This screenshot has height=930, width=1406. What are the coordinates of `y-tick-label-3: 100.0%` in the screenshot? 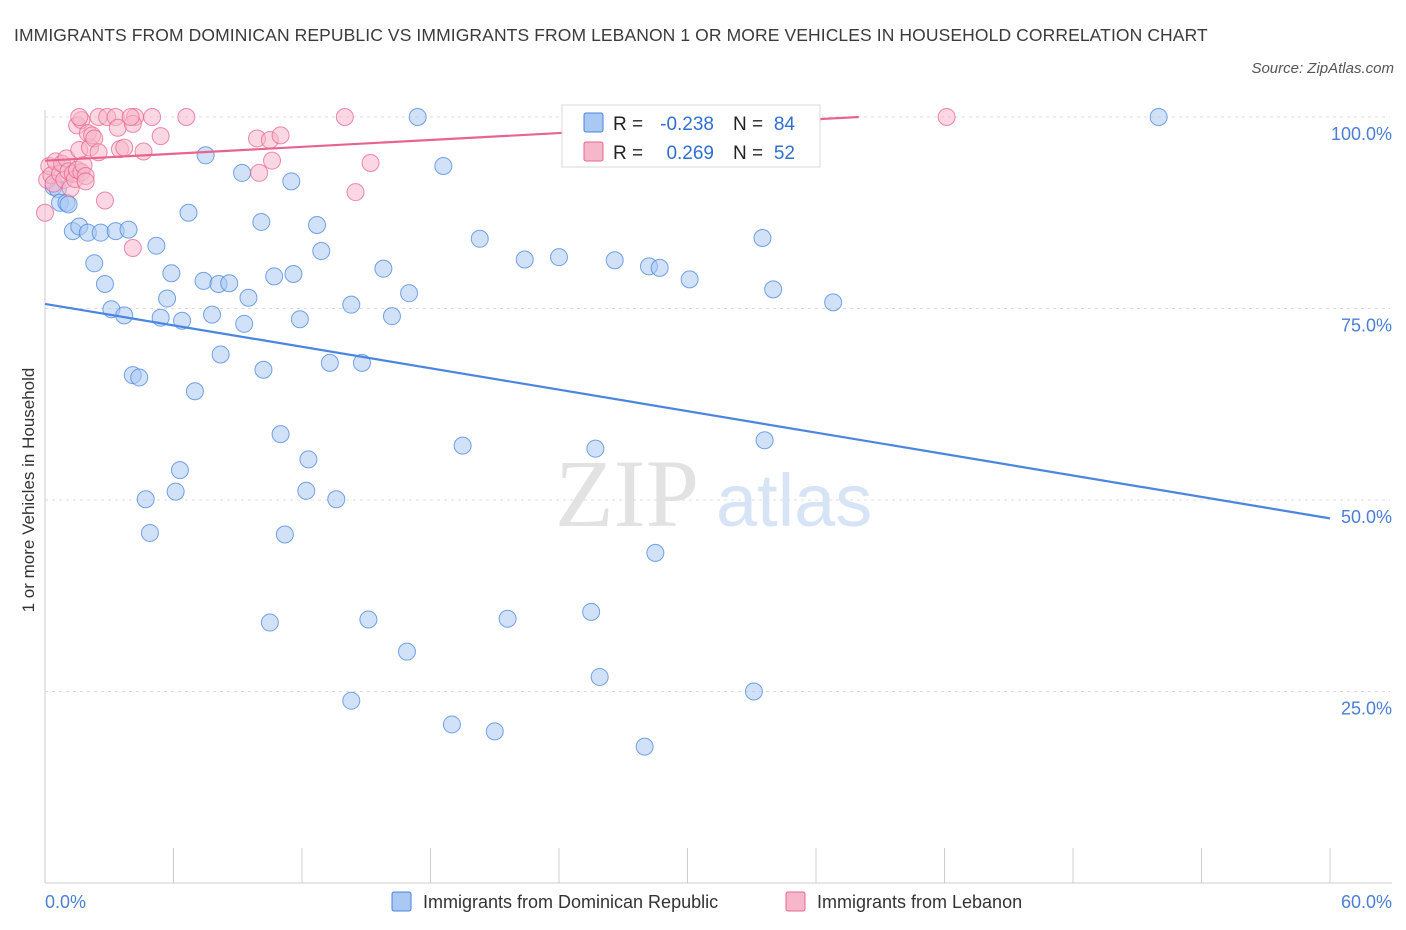 It's located at (1361, 134).